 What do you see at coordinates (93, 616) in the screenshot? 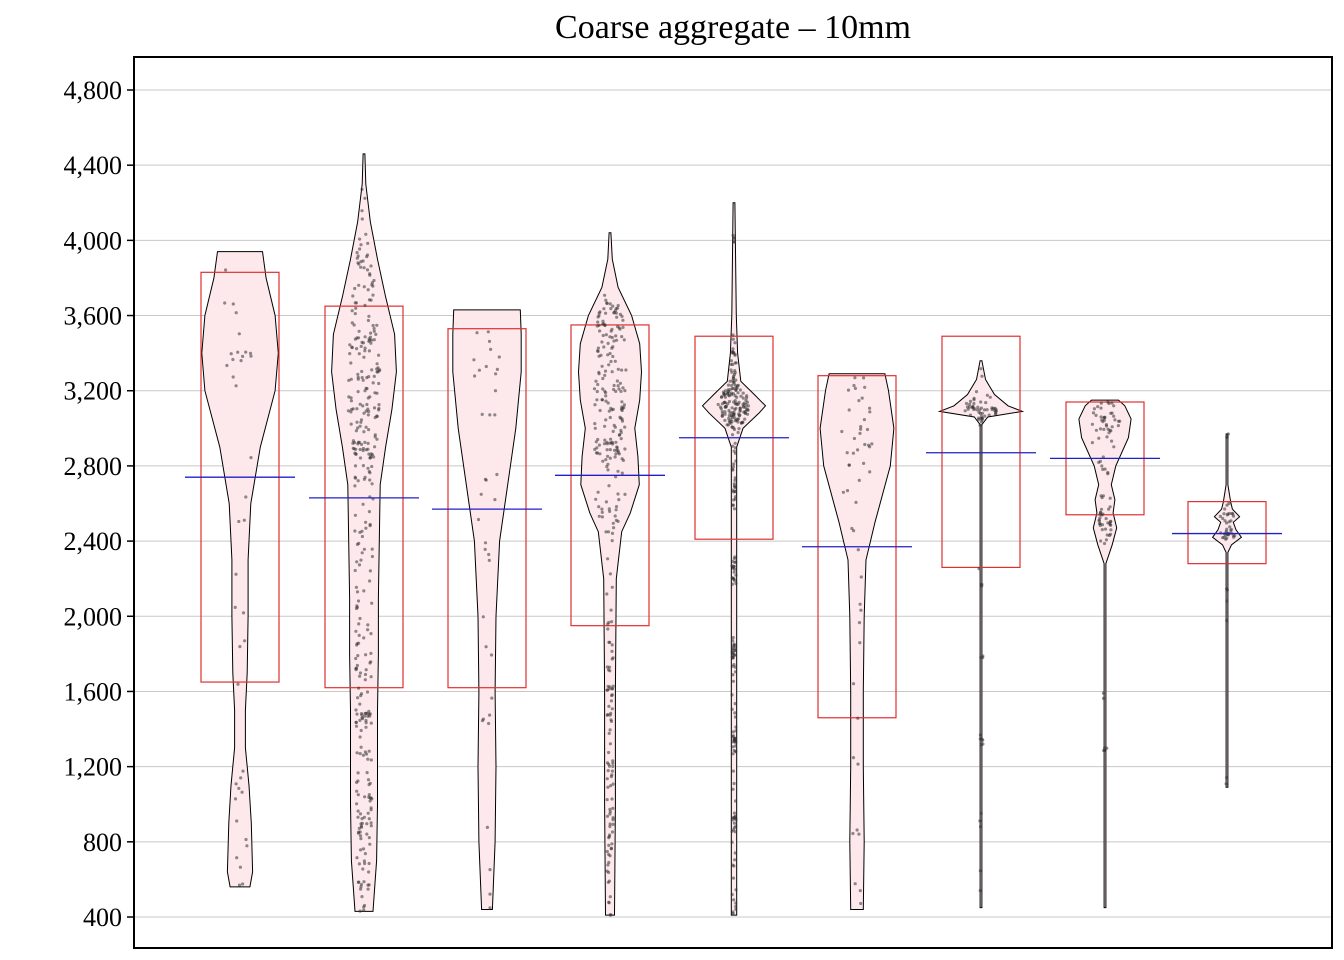
I see `y-tick-label: 2,000` at bounding box center [93, 616].